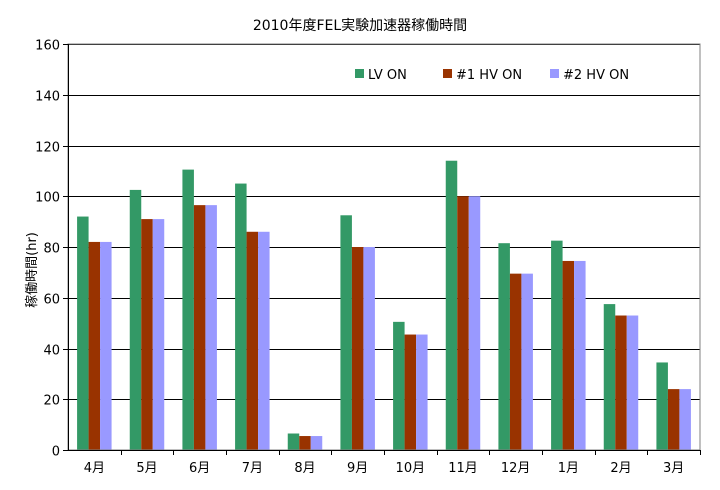 The height and width of the screenshot is (490, 720). What do you see at coordinates (199, 468) in the screenshot?
I see `x-tick-label: 6月` at bounding box center [199, 468].